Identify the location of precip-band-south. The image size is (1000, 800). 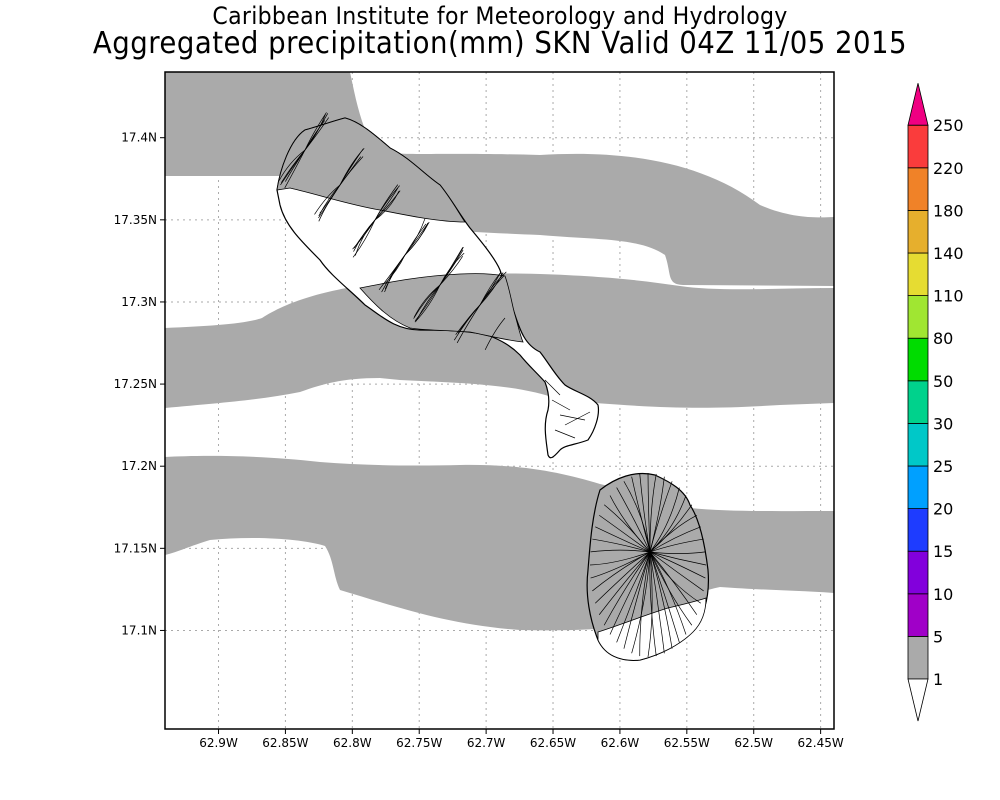
(499, 543).